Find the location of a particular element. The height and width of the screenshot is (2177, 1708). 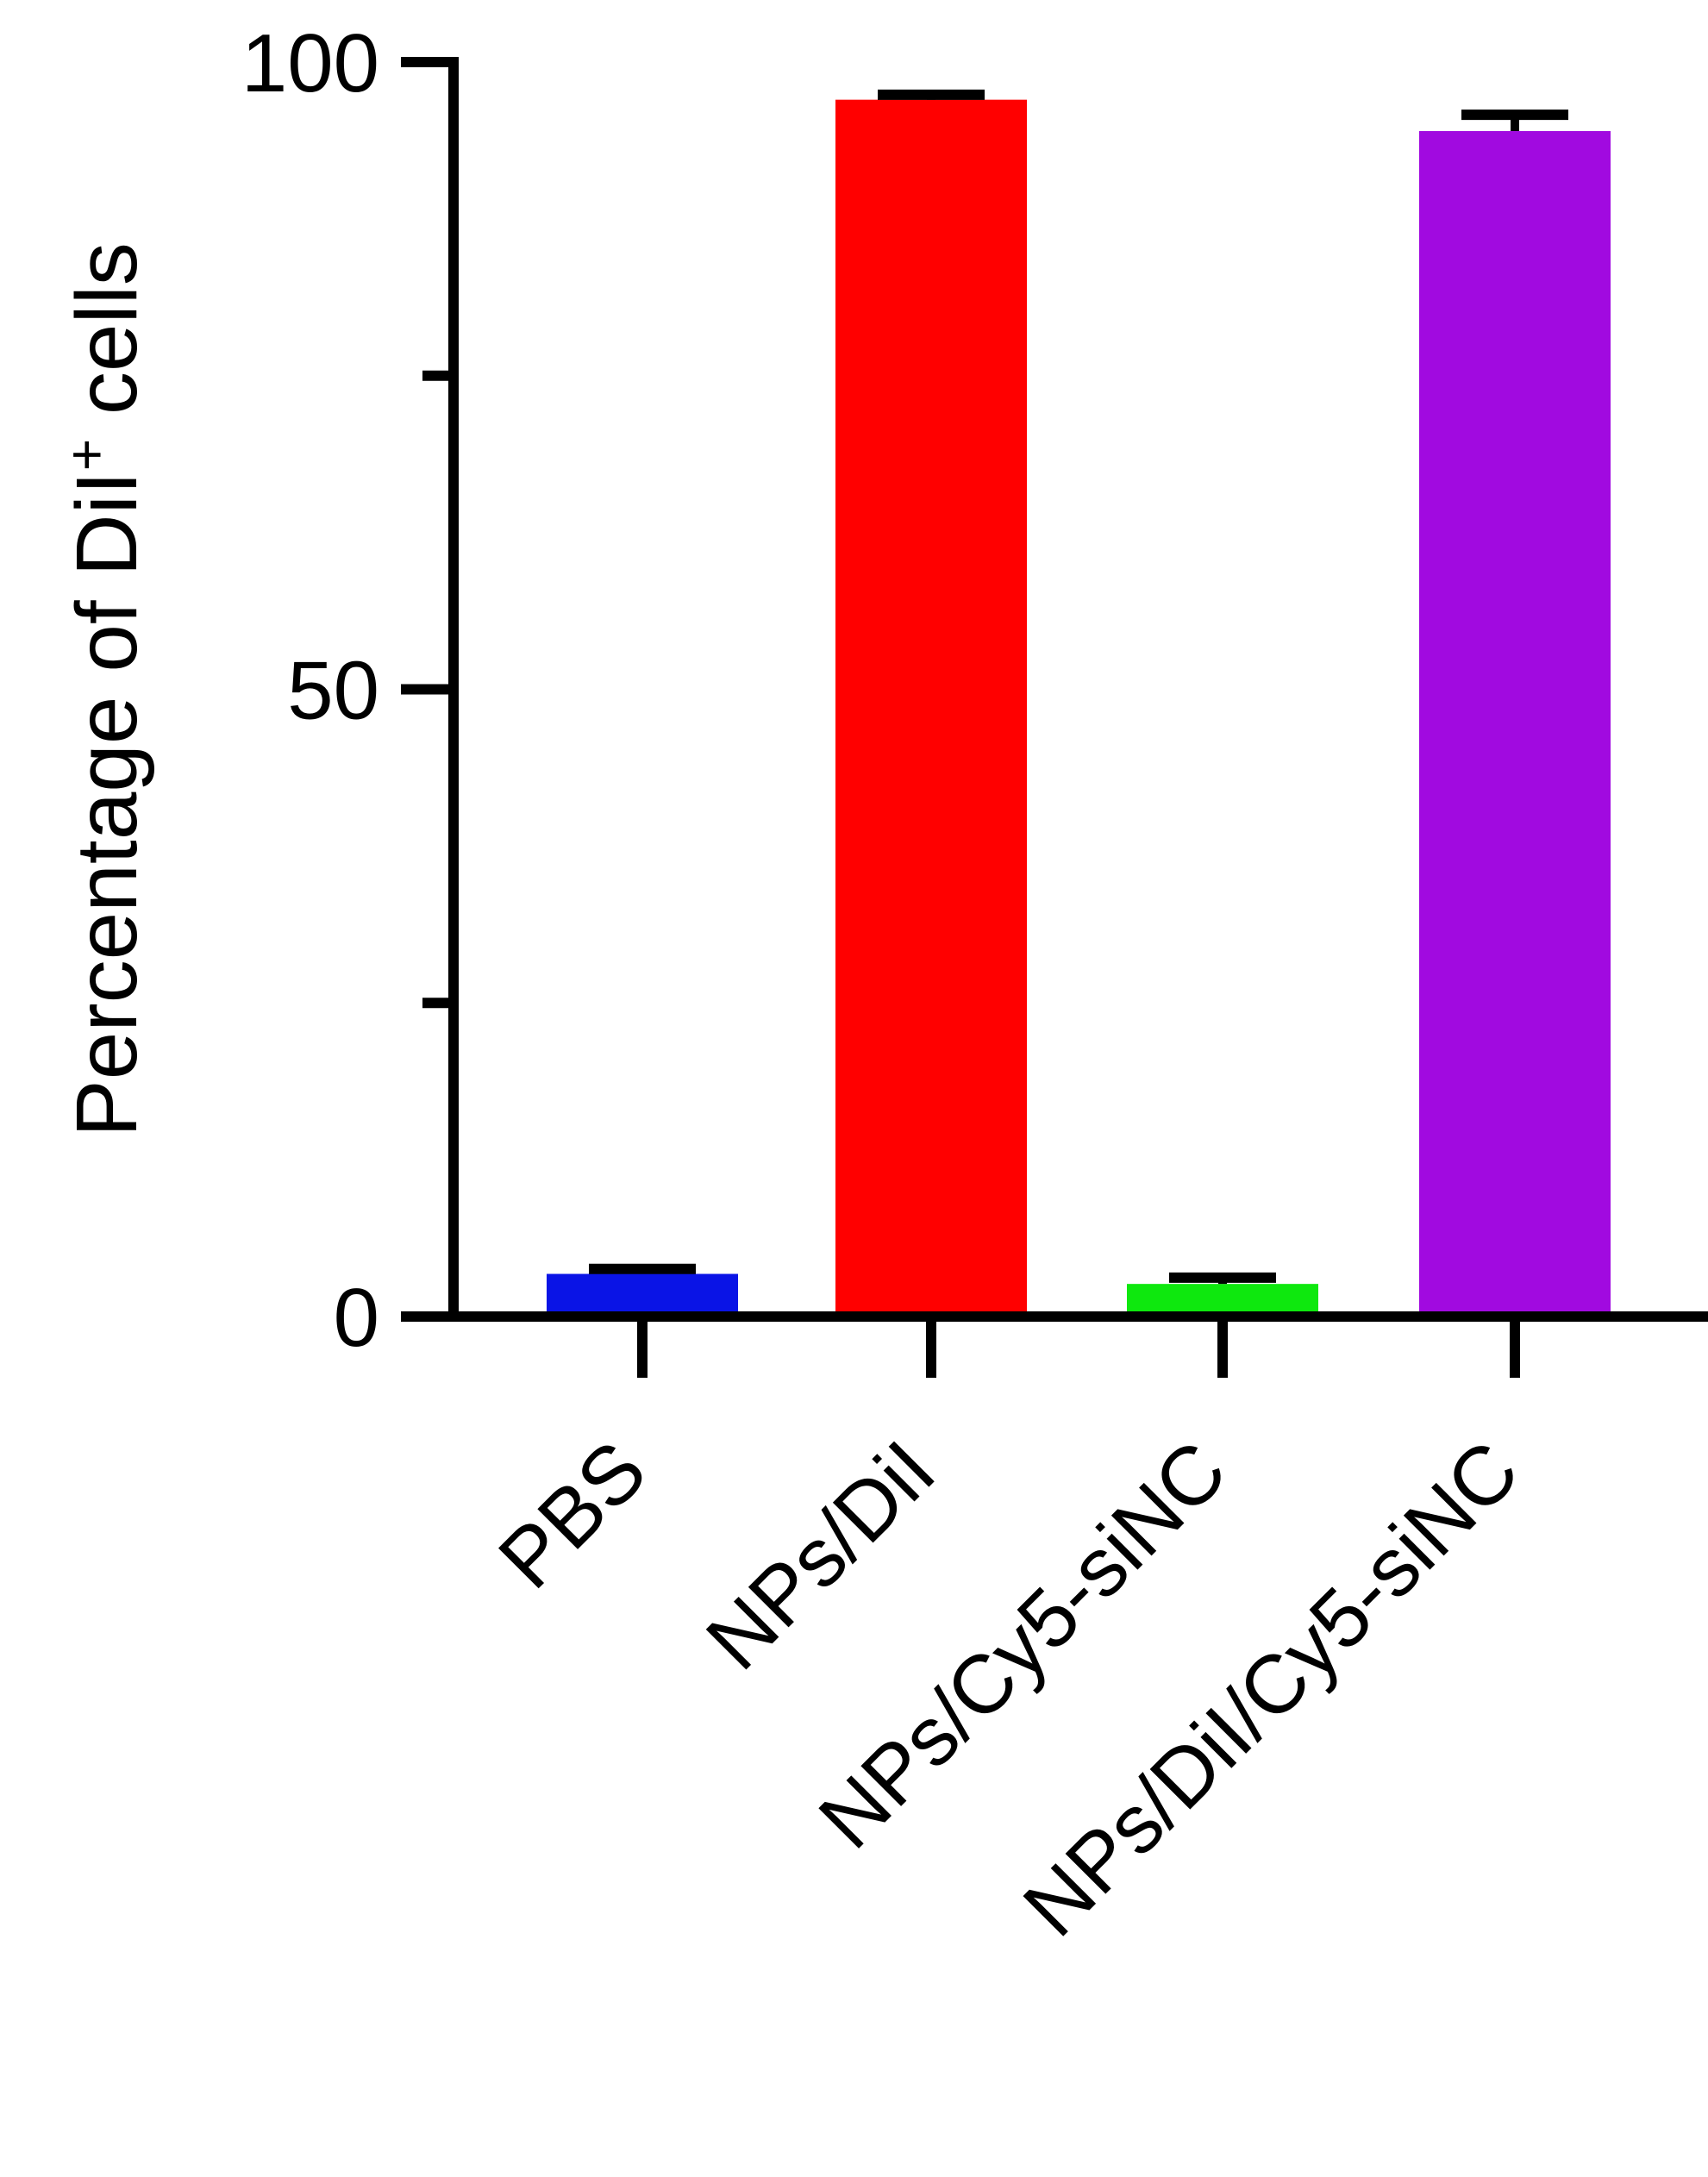

y-axis-title: Percentage of DiI+ cells is located at coordinates (105, 690).